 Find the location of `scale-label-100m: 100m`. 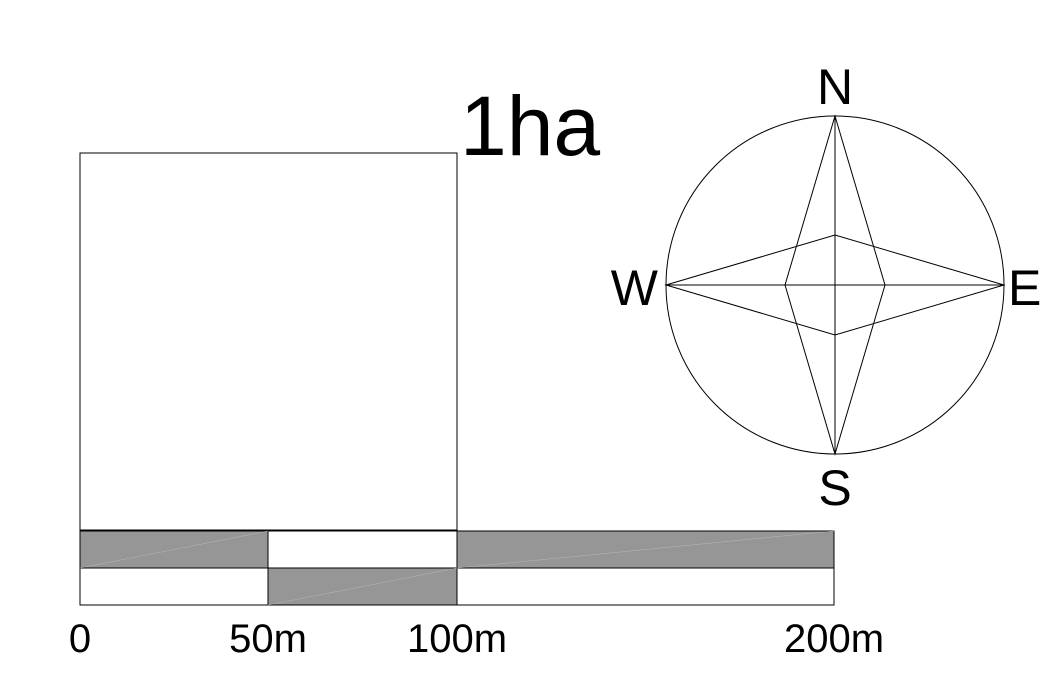

scale-label-100m: 100m is located at coordinates (457, 639).